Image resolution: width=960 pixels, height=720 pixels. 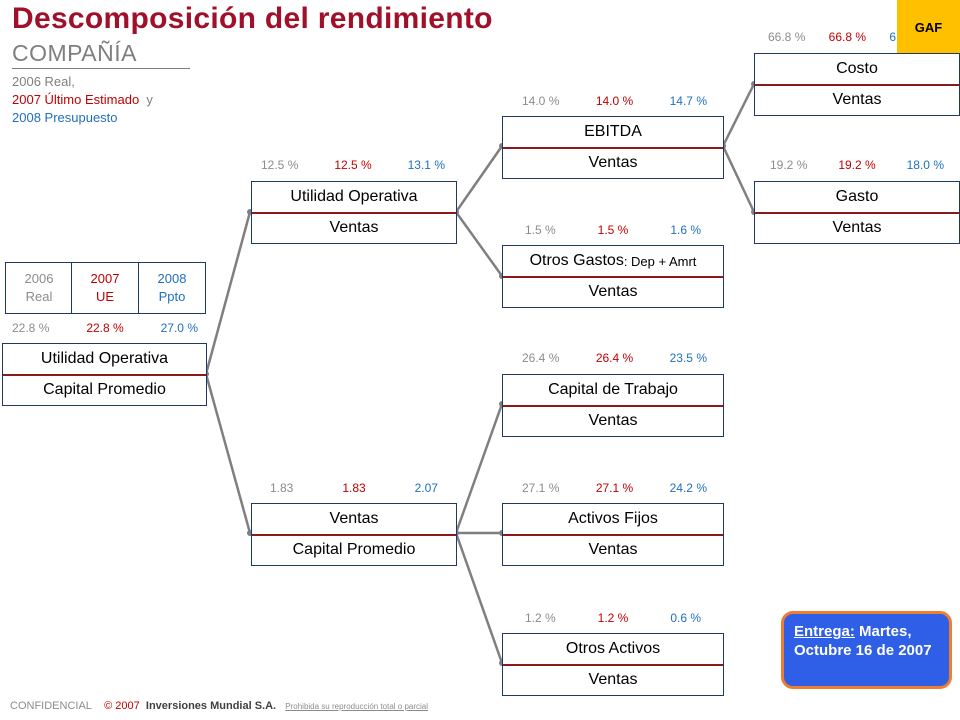 What do you see at coordinates (252, 18) in the screenshot?
I see `page-title: Descomposición del rendimiento` at bounding box center [252, 18].